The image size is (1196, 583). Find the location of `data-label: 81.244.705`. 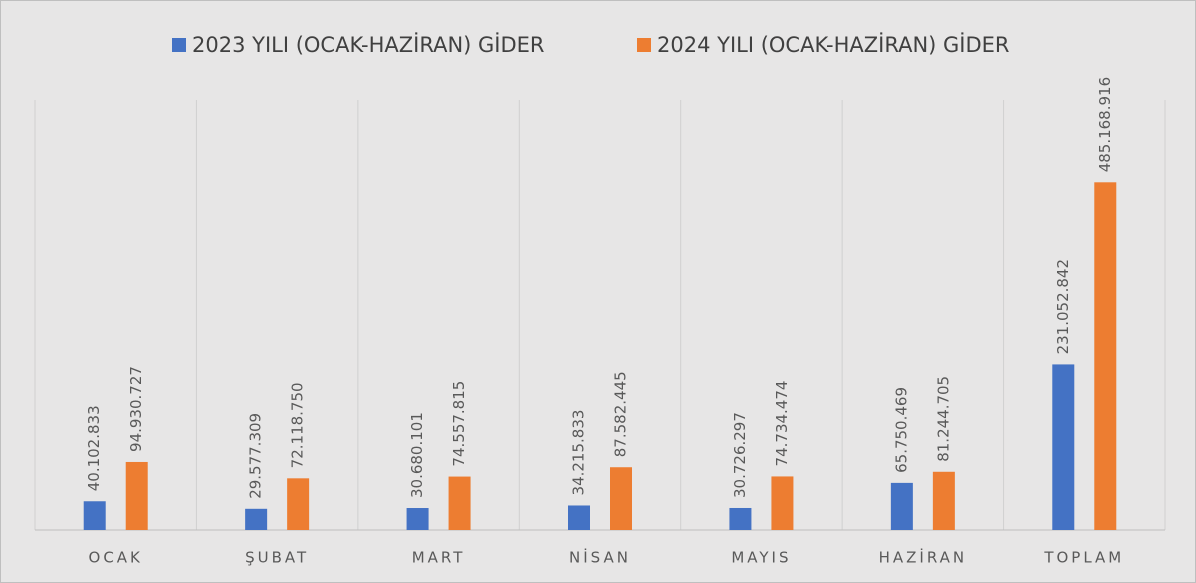

data-label: 81.244.705 is located at coordinates (943, 419).